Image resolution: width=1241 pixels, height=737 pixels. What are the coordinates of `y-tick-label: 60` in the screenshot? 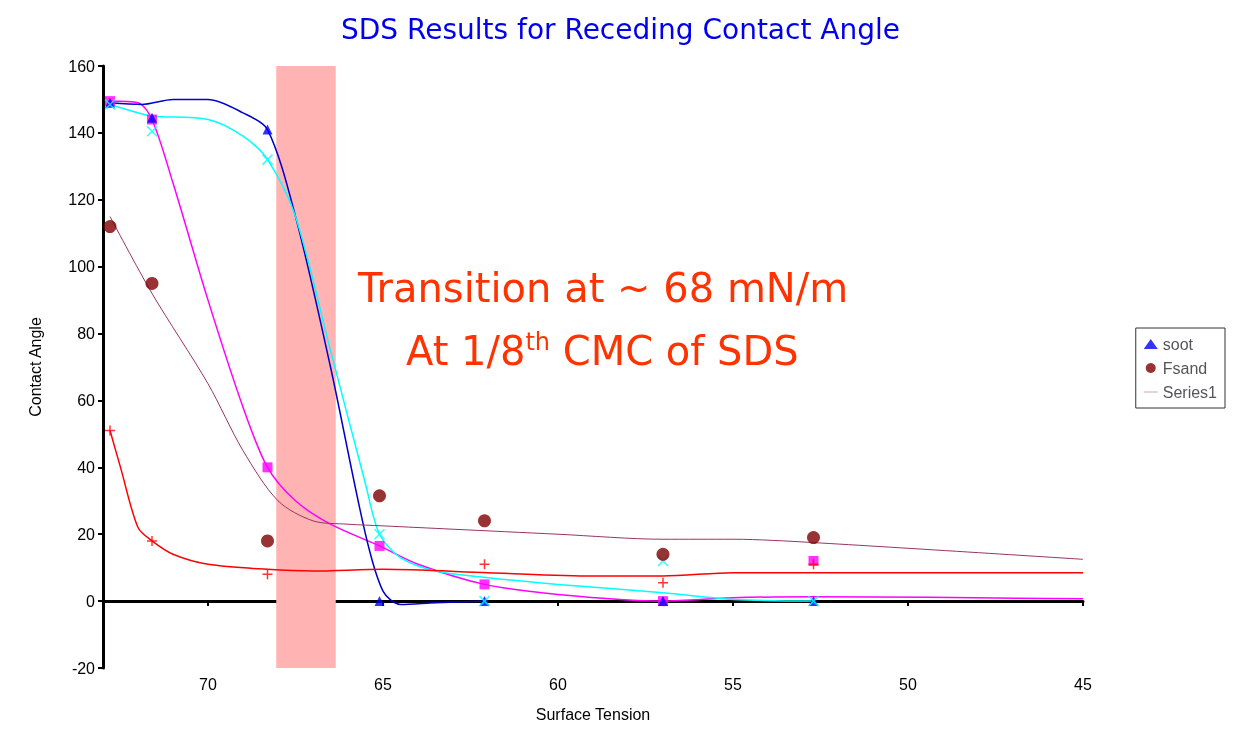 It's located at (86, 400).